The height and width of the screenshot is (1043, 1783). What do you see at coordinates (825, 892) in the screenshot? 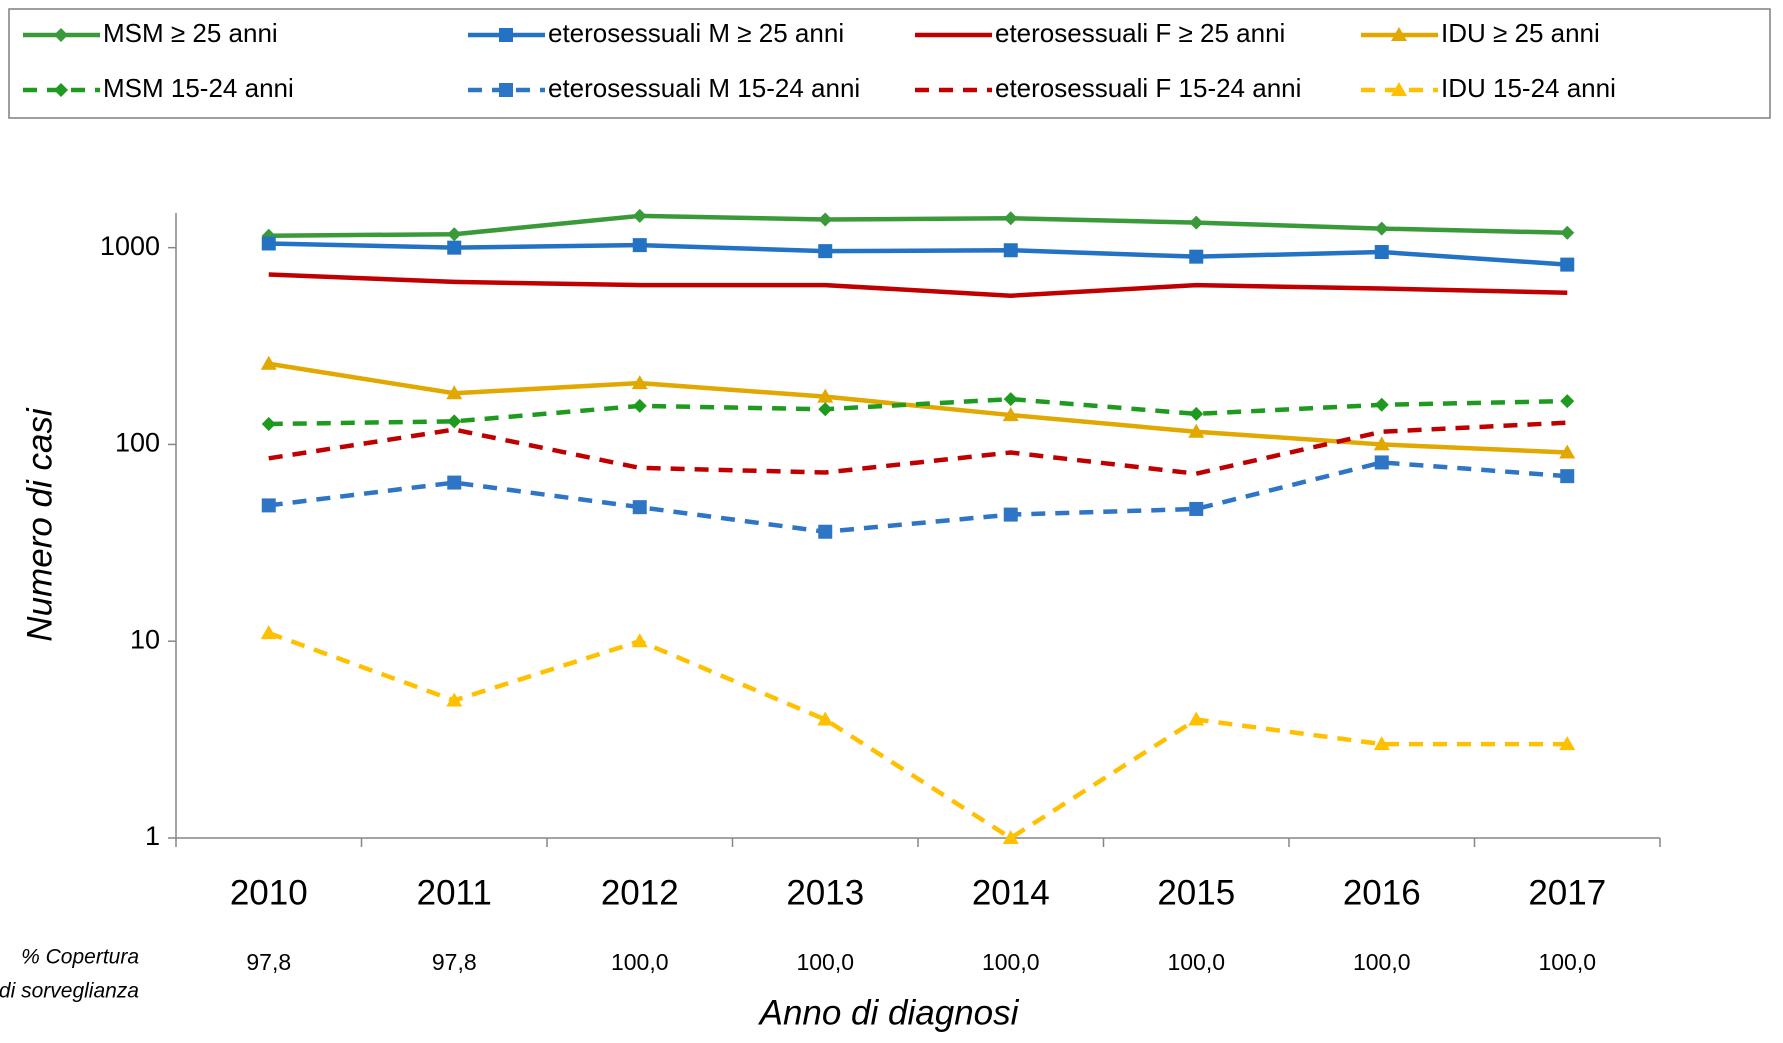
I see `x-tick-label: 2013` at bounding box center [825, 892].